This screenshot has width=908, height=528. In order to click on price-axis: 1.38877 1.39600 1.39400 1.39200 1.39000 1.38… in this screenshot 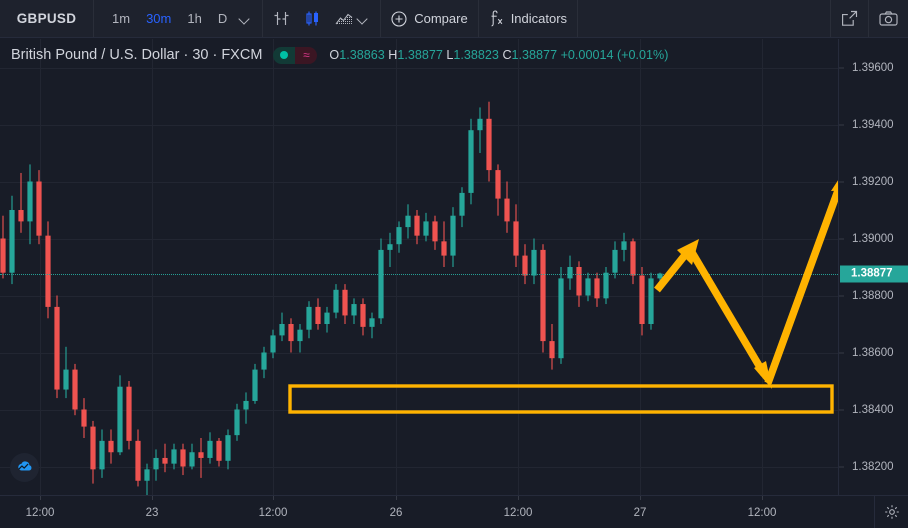, I will do `click(873, 267)`.